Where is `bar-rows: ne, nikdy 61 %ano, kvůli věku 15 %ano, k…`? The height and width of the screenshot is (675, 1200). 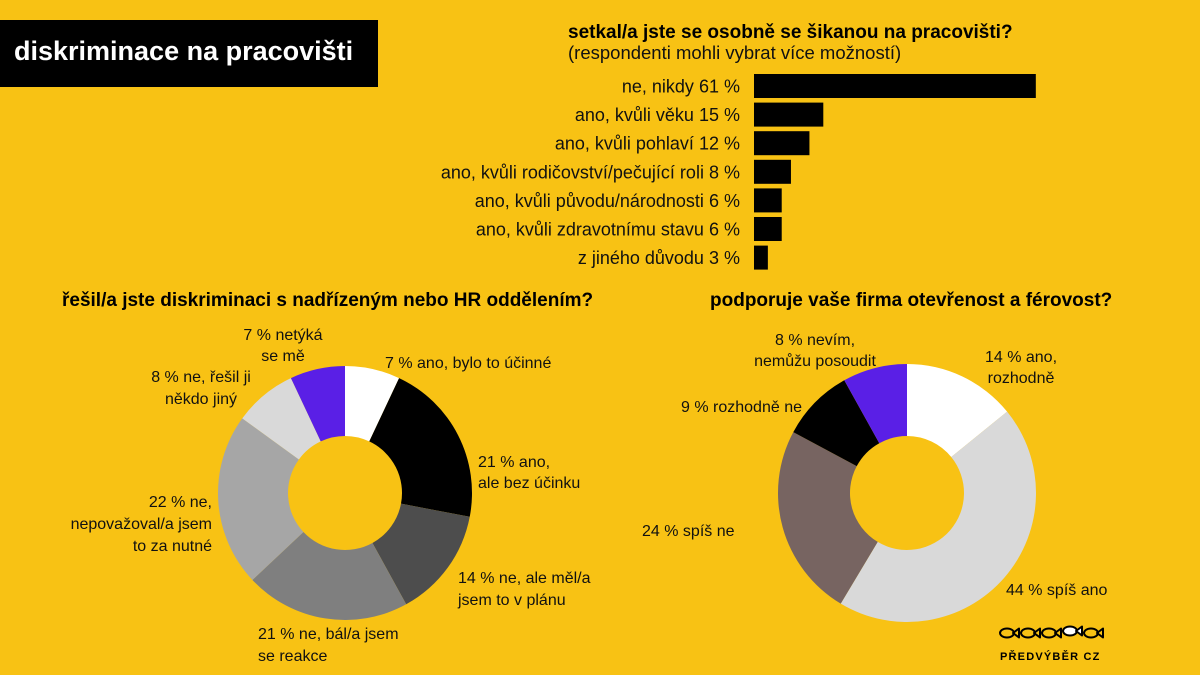
bar-rows: ne, nikdy 61 %ano, kvůli věku 15 %ano, k… is located at coordinates (738, 172).